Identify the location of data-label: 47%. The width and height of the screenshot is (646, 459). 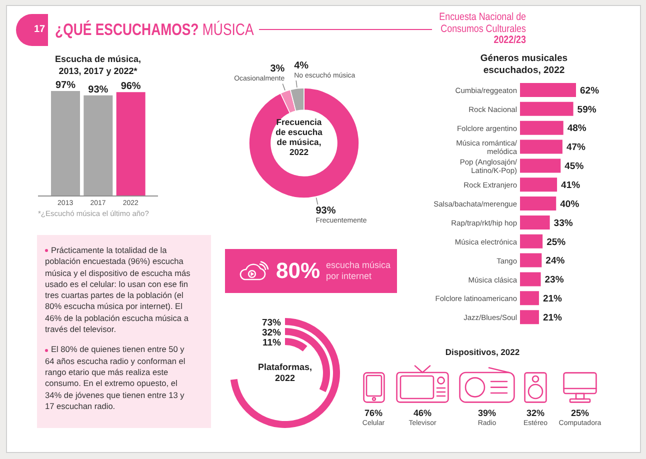
(576, 148).